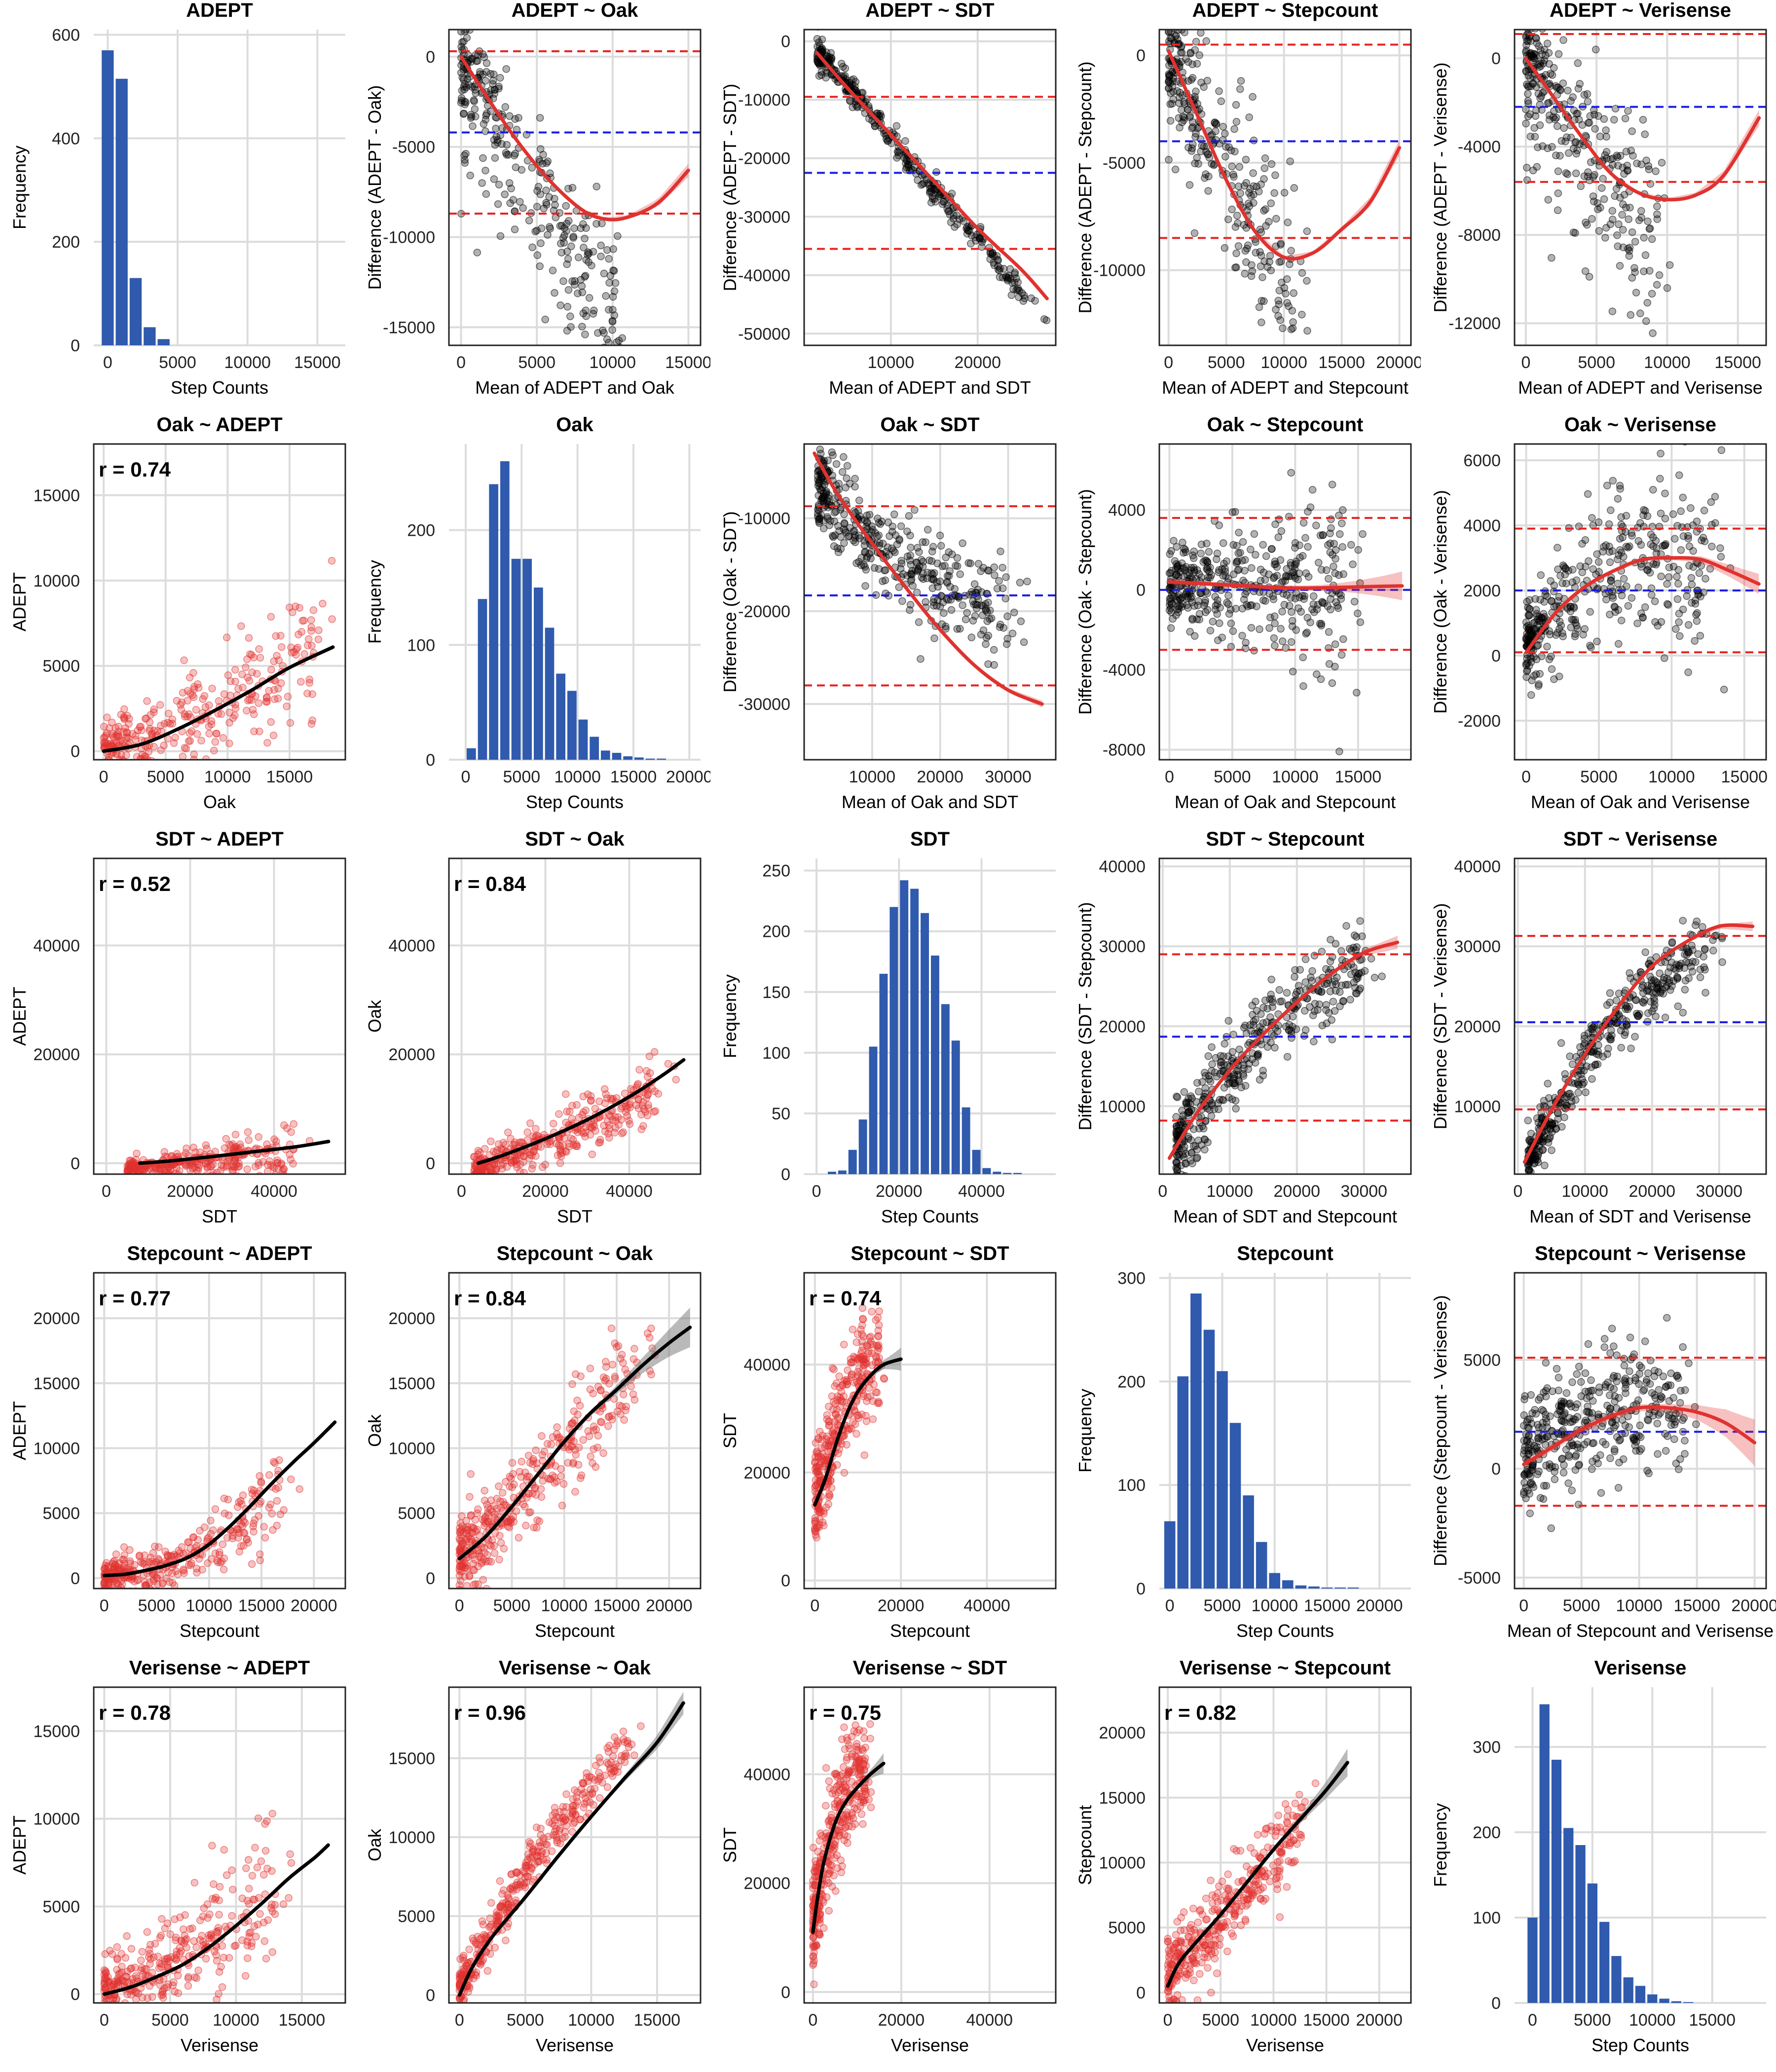  What do you see at coordinates (57, 1054) in the screenshot?
I see `y-tick-label: 20000` at bounding box center [57, 1054].